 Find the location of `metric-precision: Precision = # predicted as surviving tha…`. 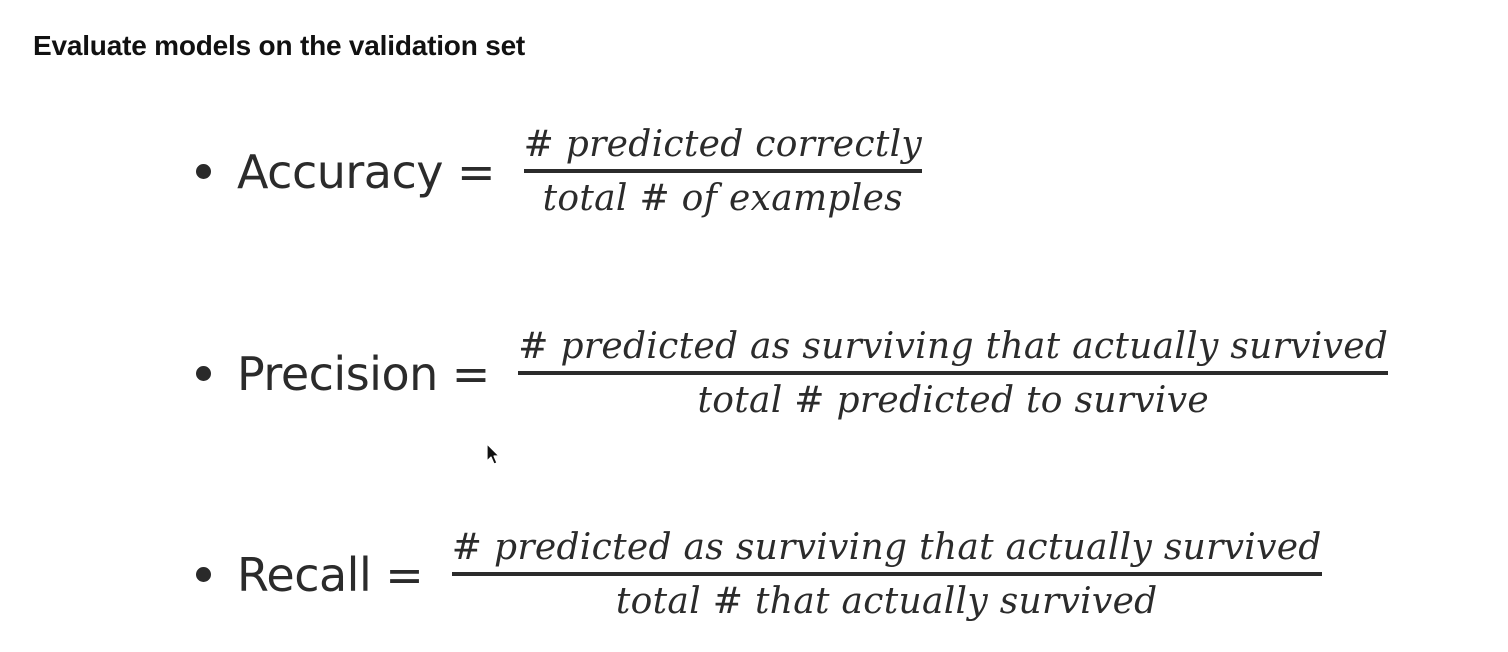

metric-precision: Precision = # predicted as surviving tha… is located at coordinates (792, 374).